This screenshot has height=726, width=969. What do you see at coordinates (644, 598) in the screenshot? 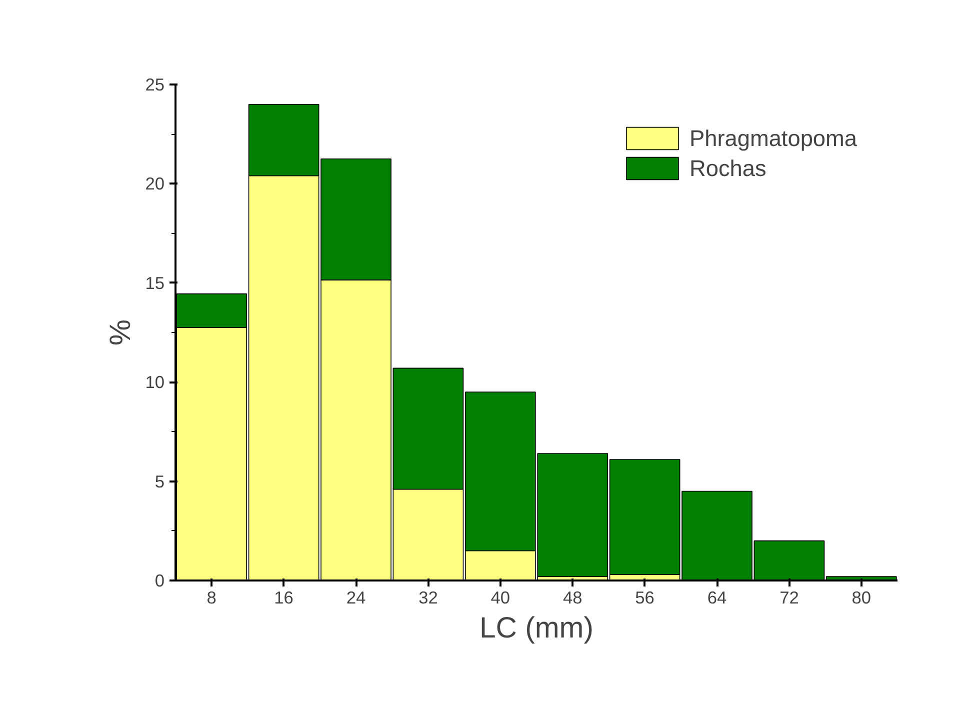
I see `x-tick-label: 56` at bounding box center [644, 598].